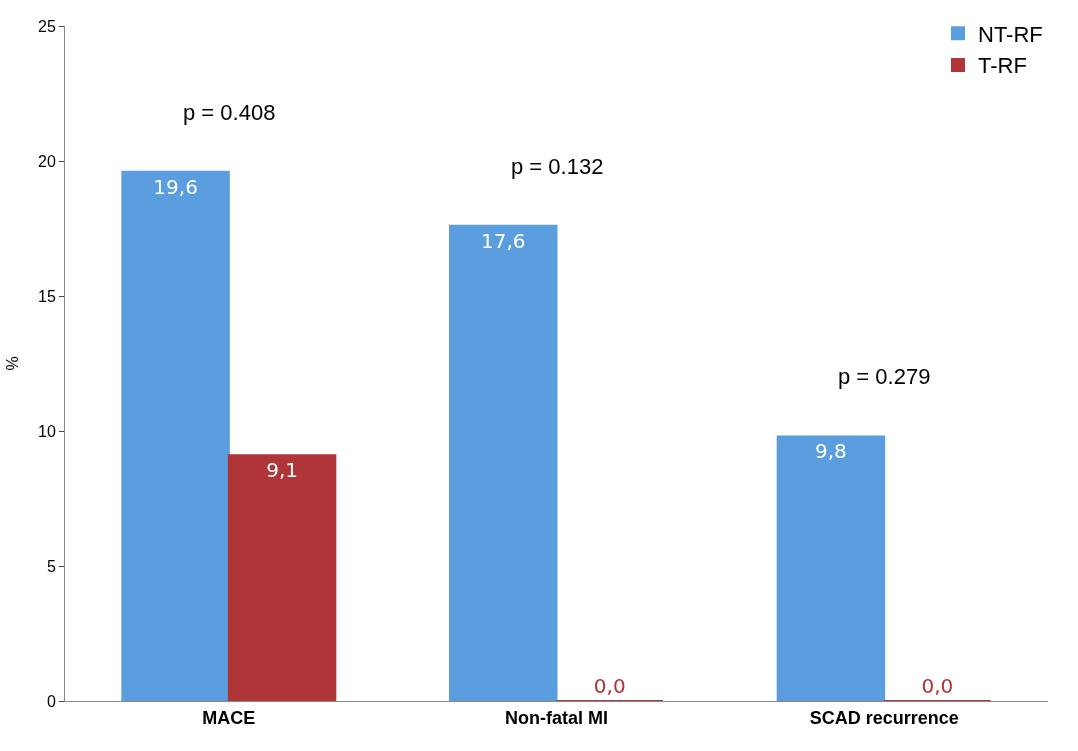 The image size is (1078, 751). I want to click on data-label: 17,6, so click(503, 240).